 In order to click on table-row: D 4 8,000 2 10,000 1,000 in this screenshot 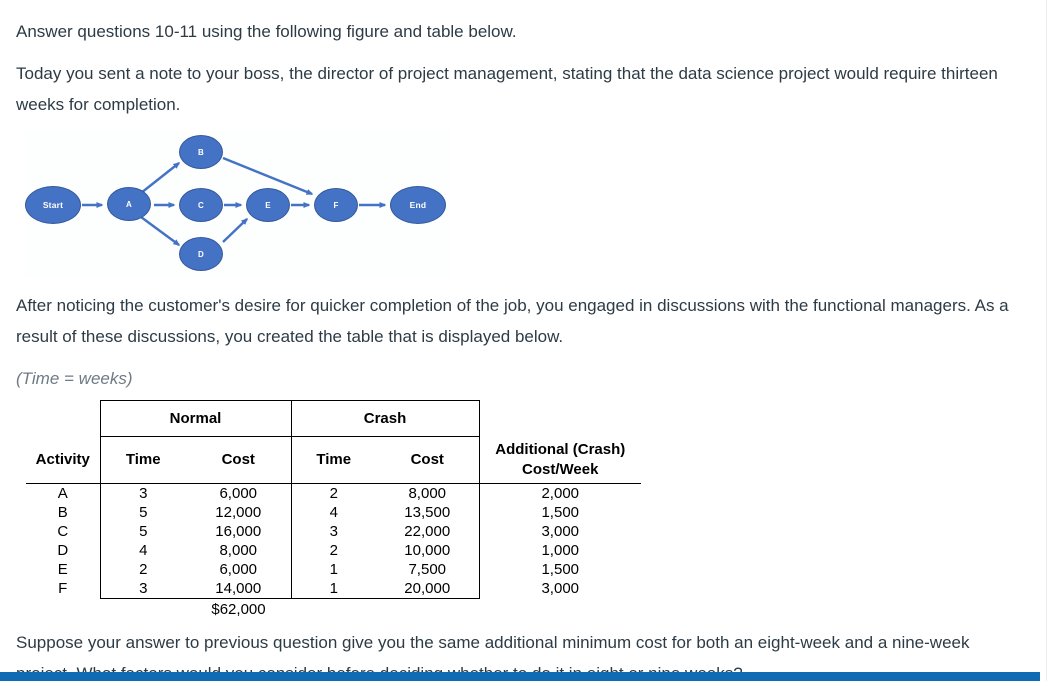, I will do `click(333, 550)`.